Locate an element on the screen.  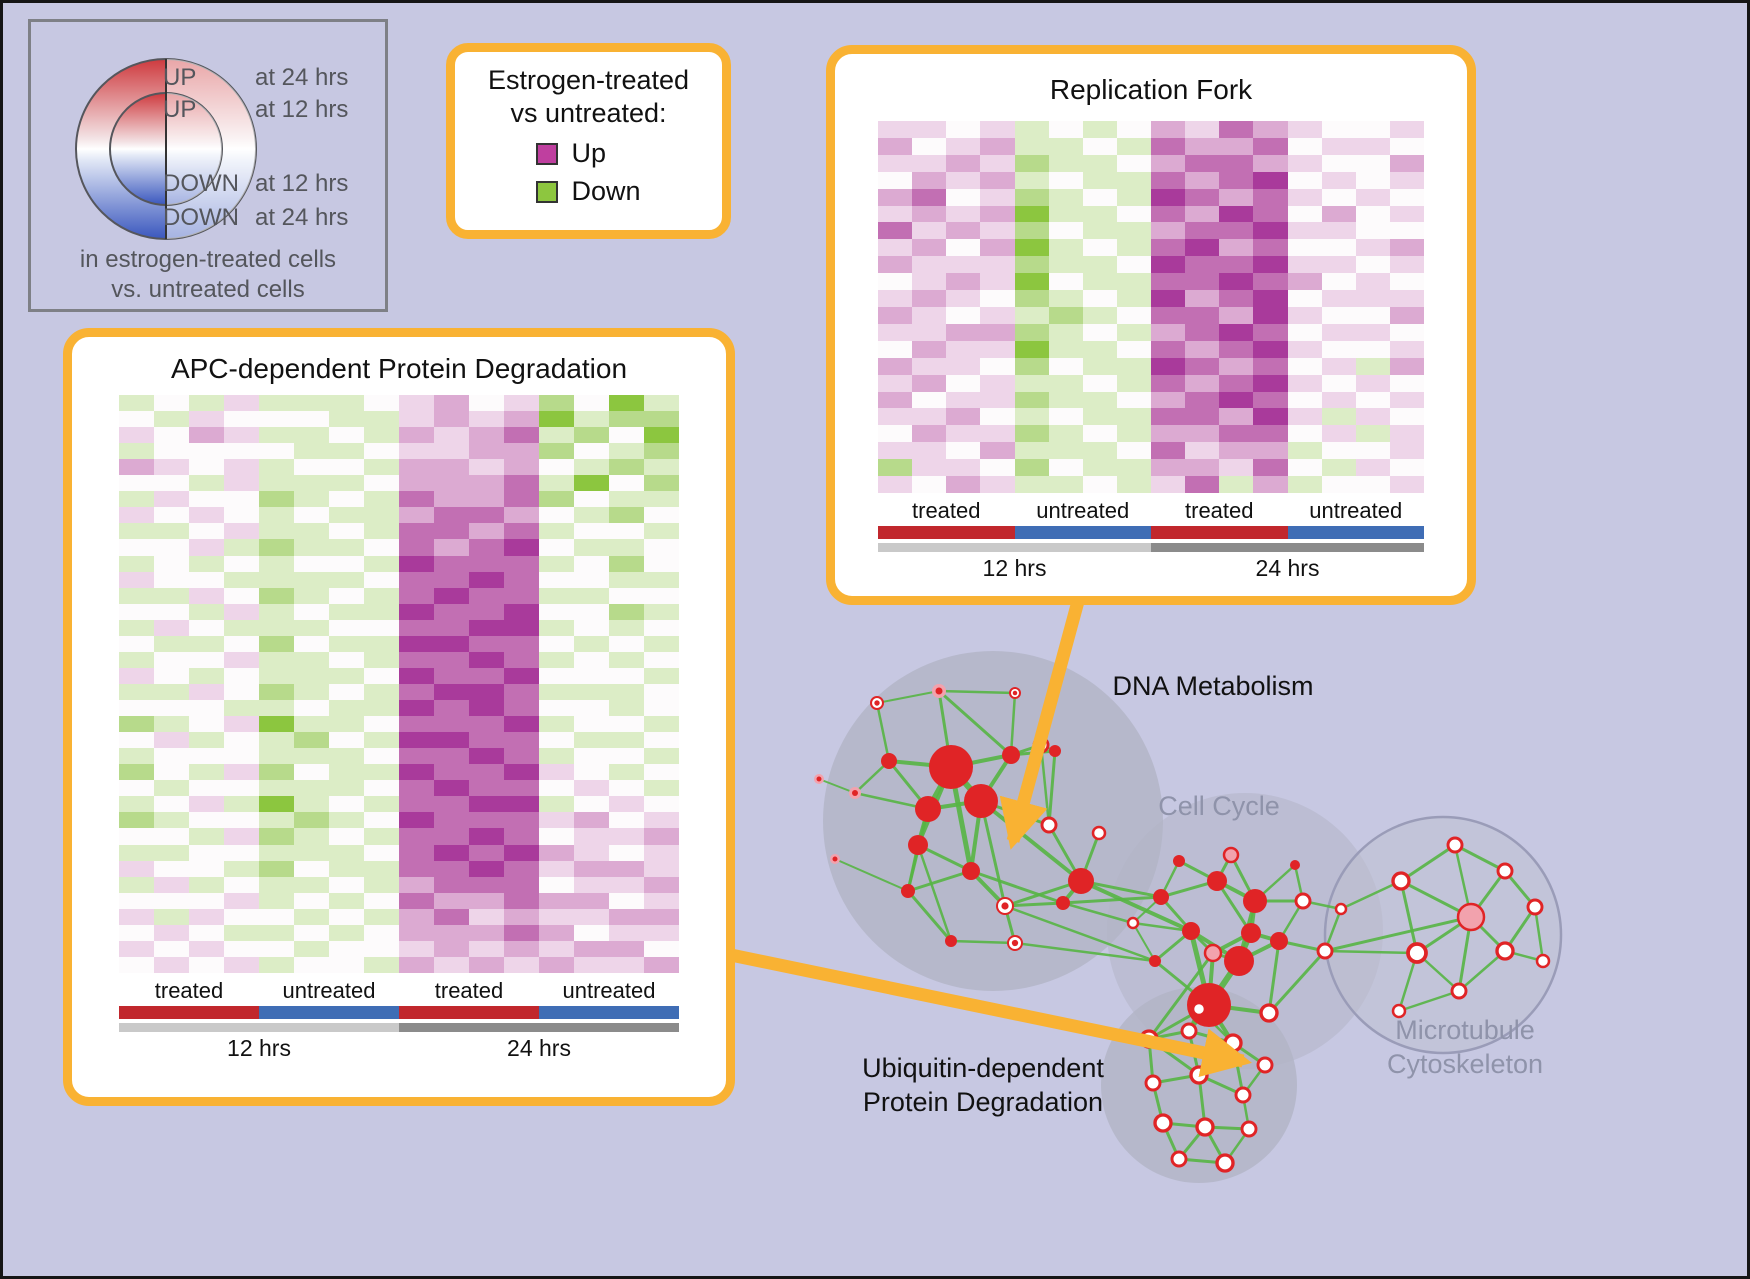
legend-caption-line1: in estrogen-treated cells is located at coordinates (208, 259).